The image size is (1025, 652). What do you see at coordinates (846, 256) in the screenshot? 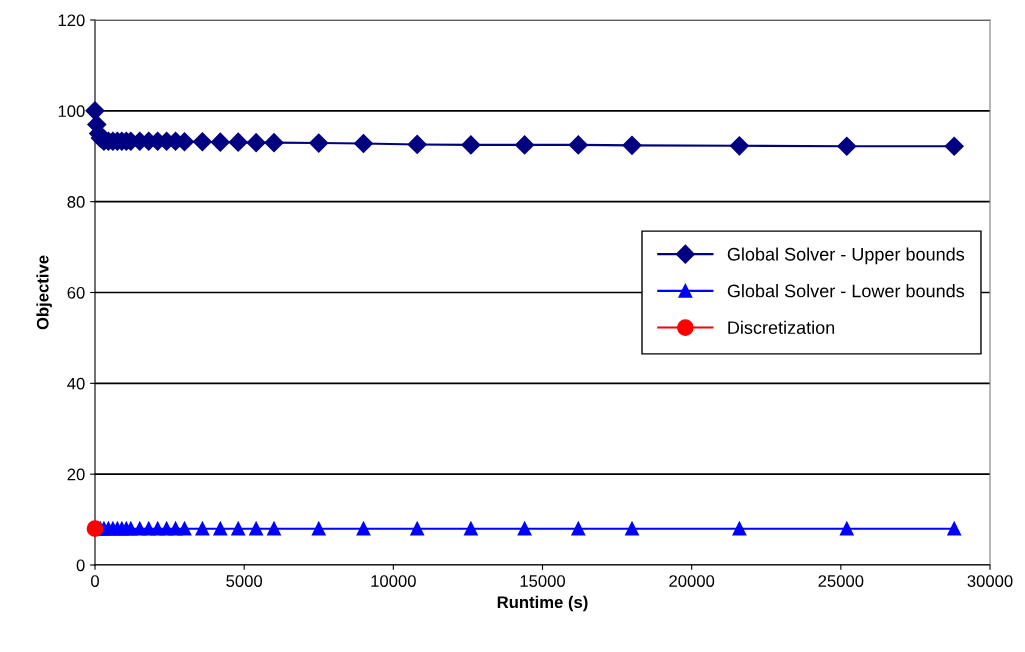
I see `legend-label: Global Solver - Upper bounds` at bounding box center [846, 256].